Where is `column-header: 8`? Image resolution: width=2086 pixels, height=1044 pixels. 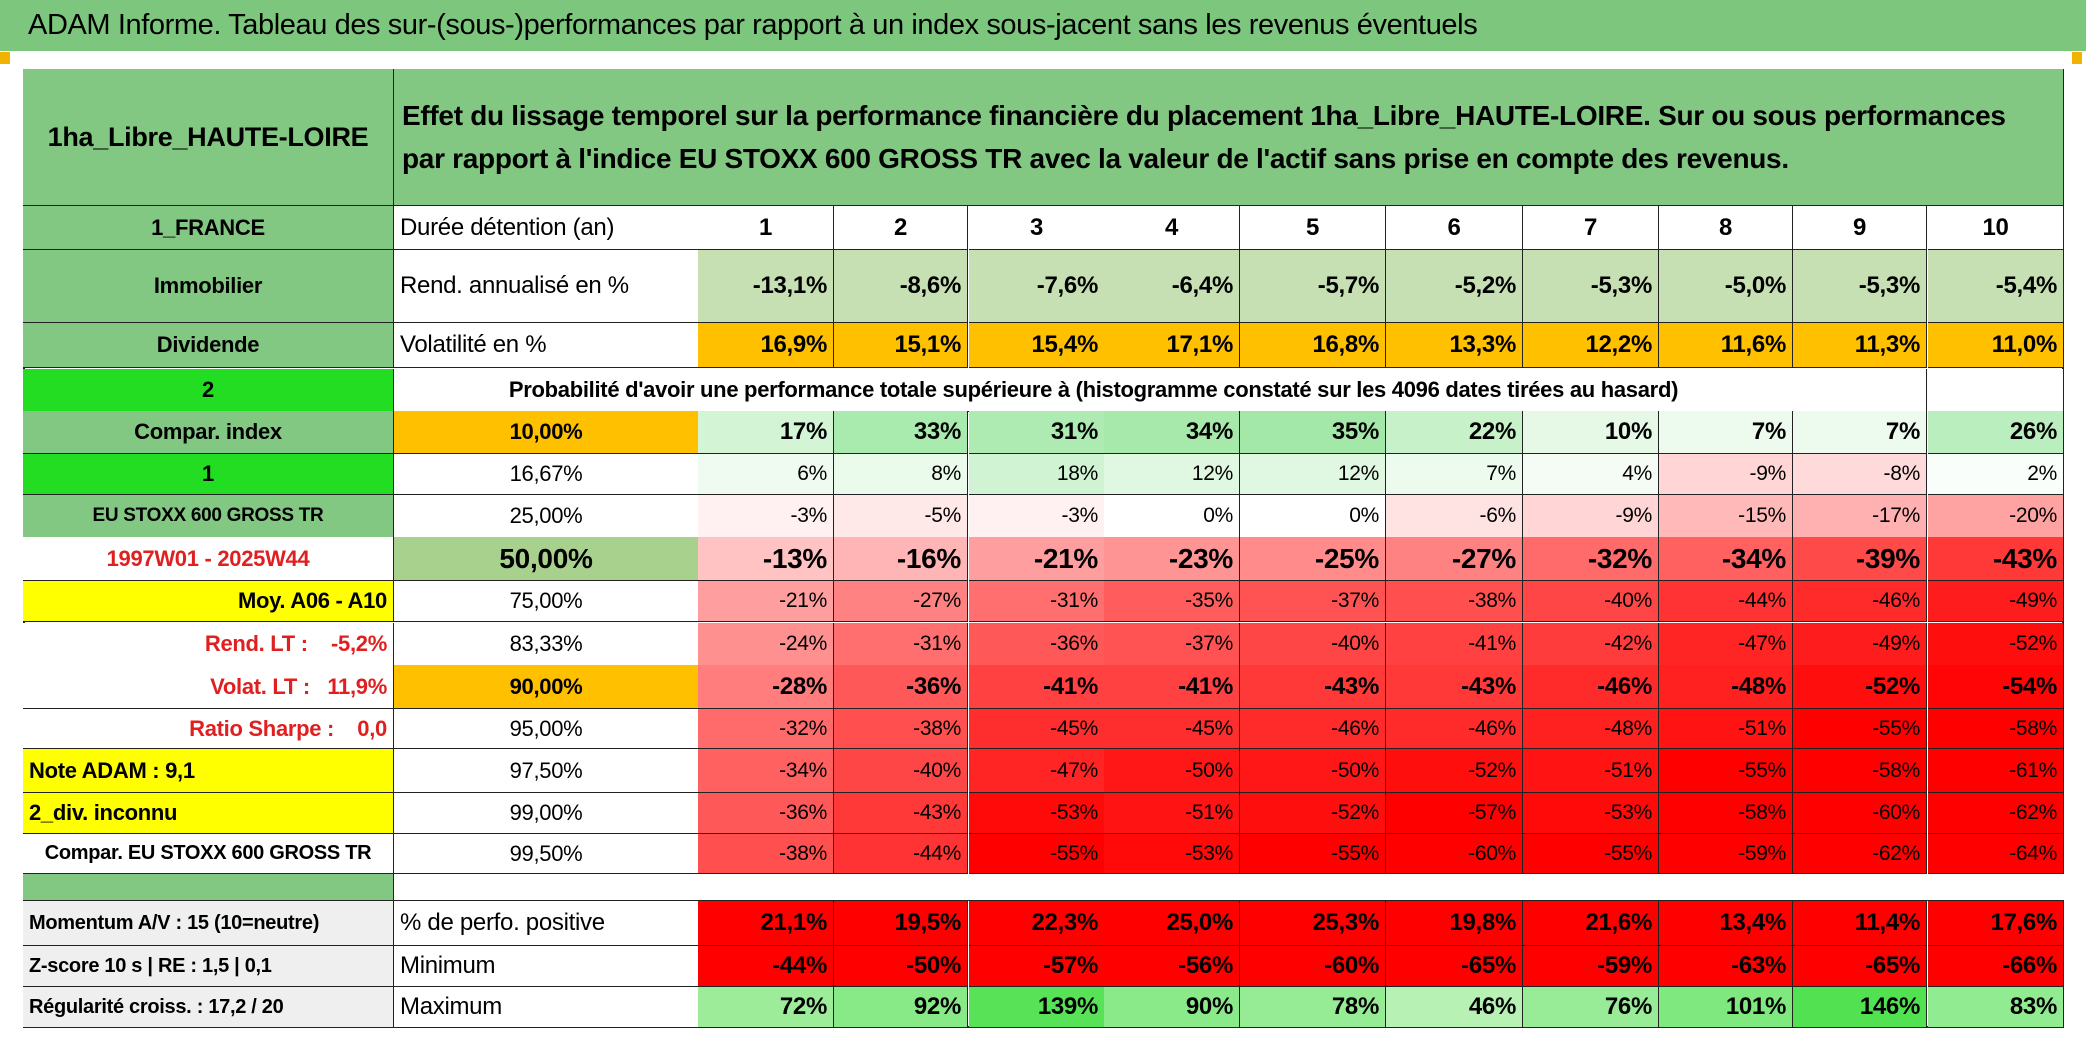 column-header: 8 is located at coordinates (1726, 228).